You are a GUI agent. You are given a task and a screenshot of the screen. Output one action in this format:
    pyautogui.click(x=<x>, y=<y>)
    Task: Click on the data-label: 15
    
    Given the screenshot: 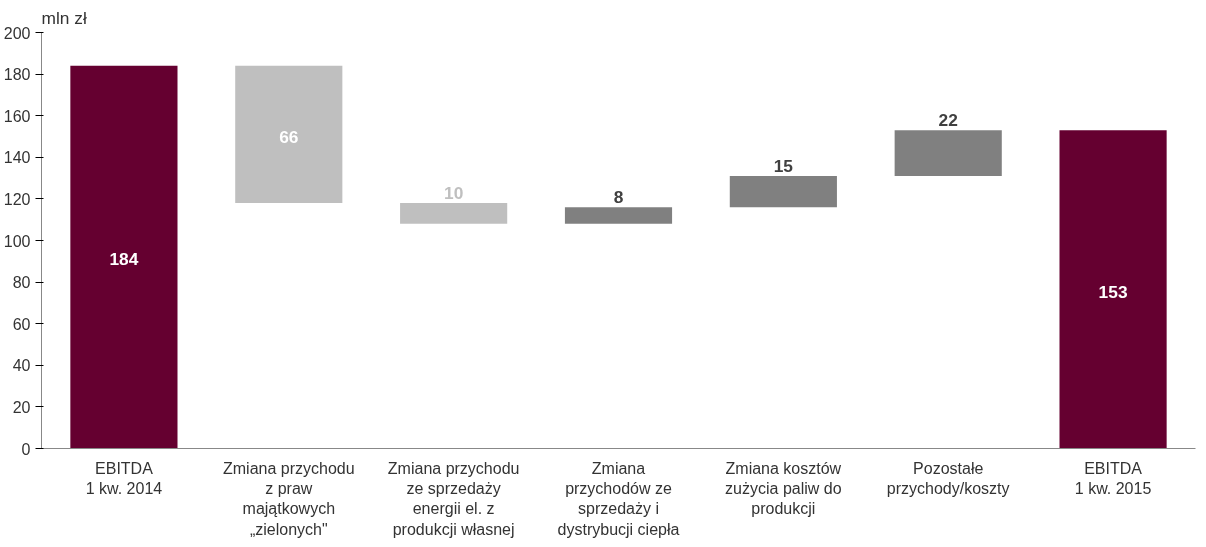 What is the action you would take?
    pyautogui.click(x=783, y=165)
    